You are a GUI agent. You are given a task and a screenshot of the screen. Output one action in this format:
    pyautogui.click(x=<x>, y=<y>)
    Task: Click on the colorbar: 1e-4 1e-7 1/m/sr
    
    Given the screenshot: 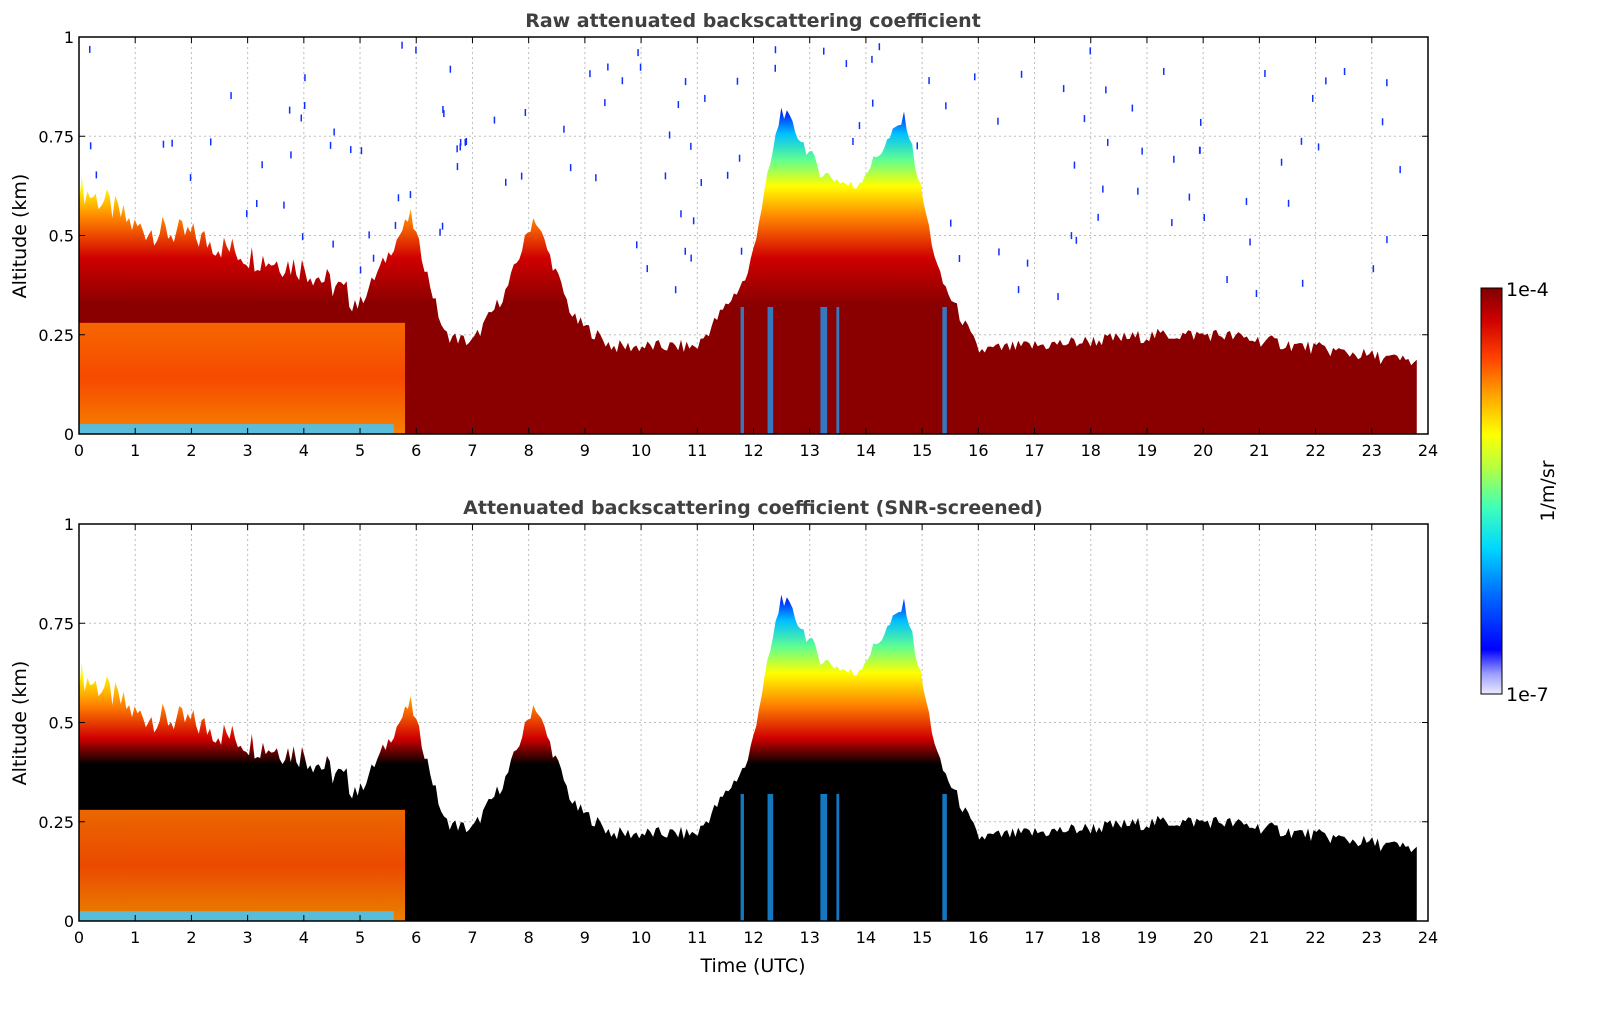 What is the action you would take?
    pyautogui.click(x=1519, y=492)
    